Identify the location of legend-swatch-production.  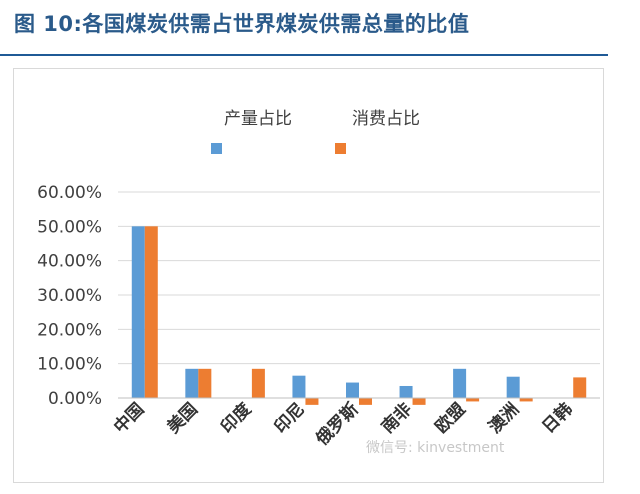
(216, 148).